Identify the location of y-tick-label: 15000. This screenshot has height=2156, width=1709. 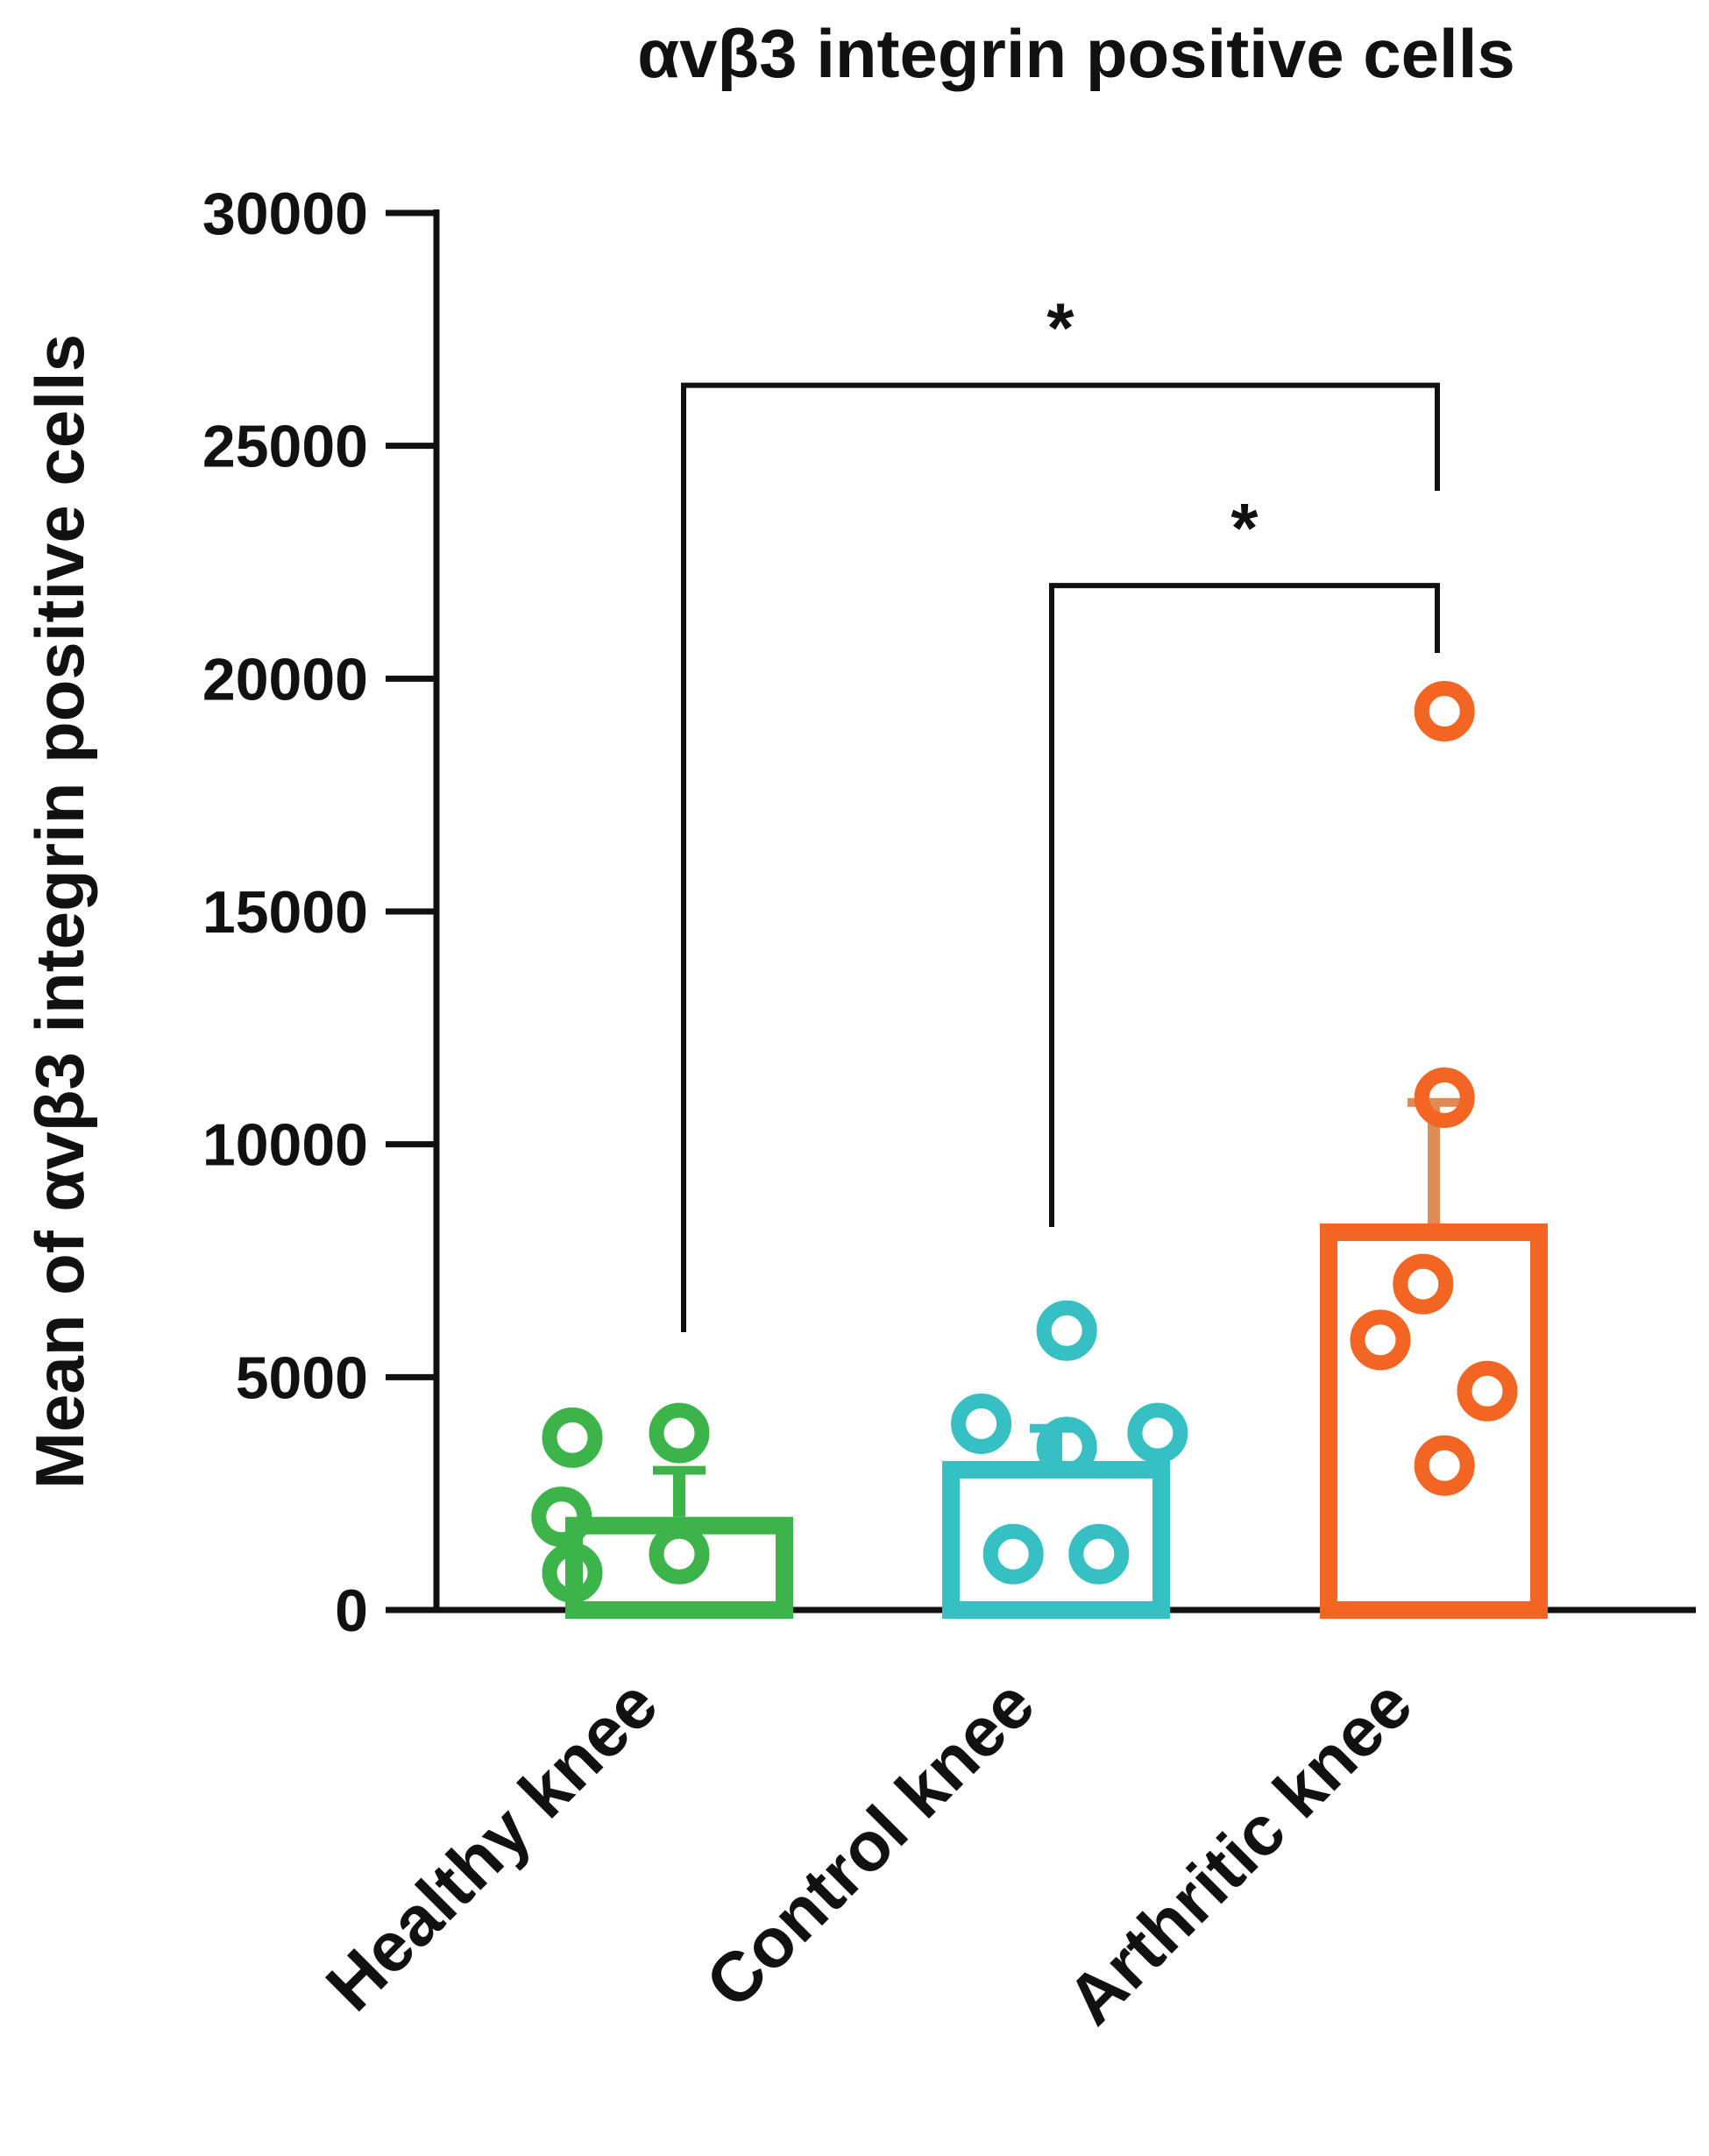
(285, 912).